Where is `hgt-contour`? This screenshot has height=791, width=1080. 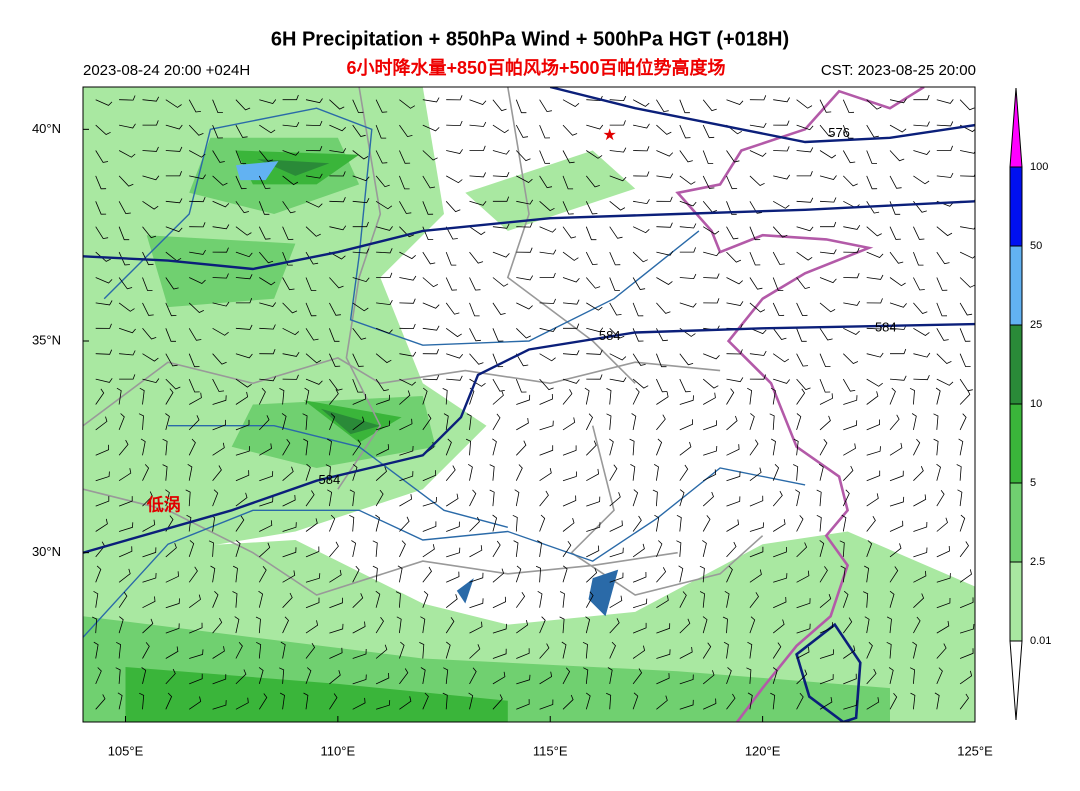 hgt-contour is located at coordinates (762, 115).